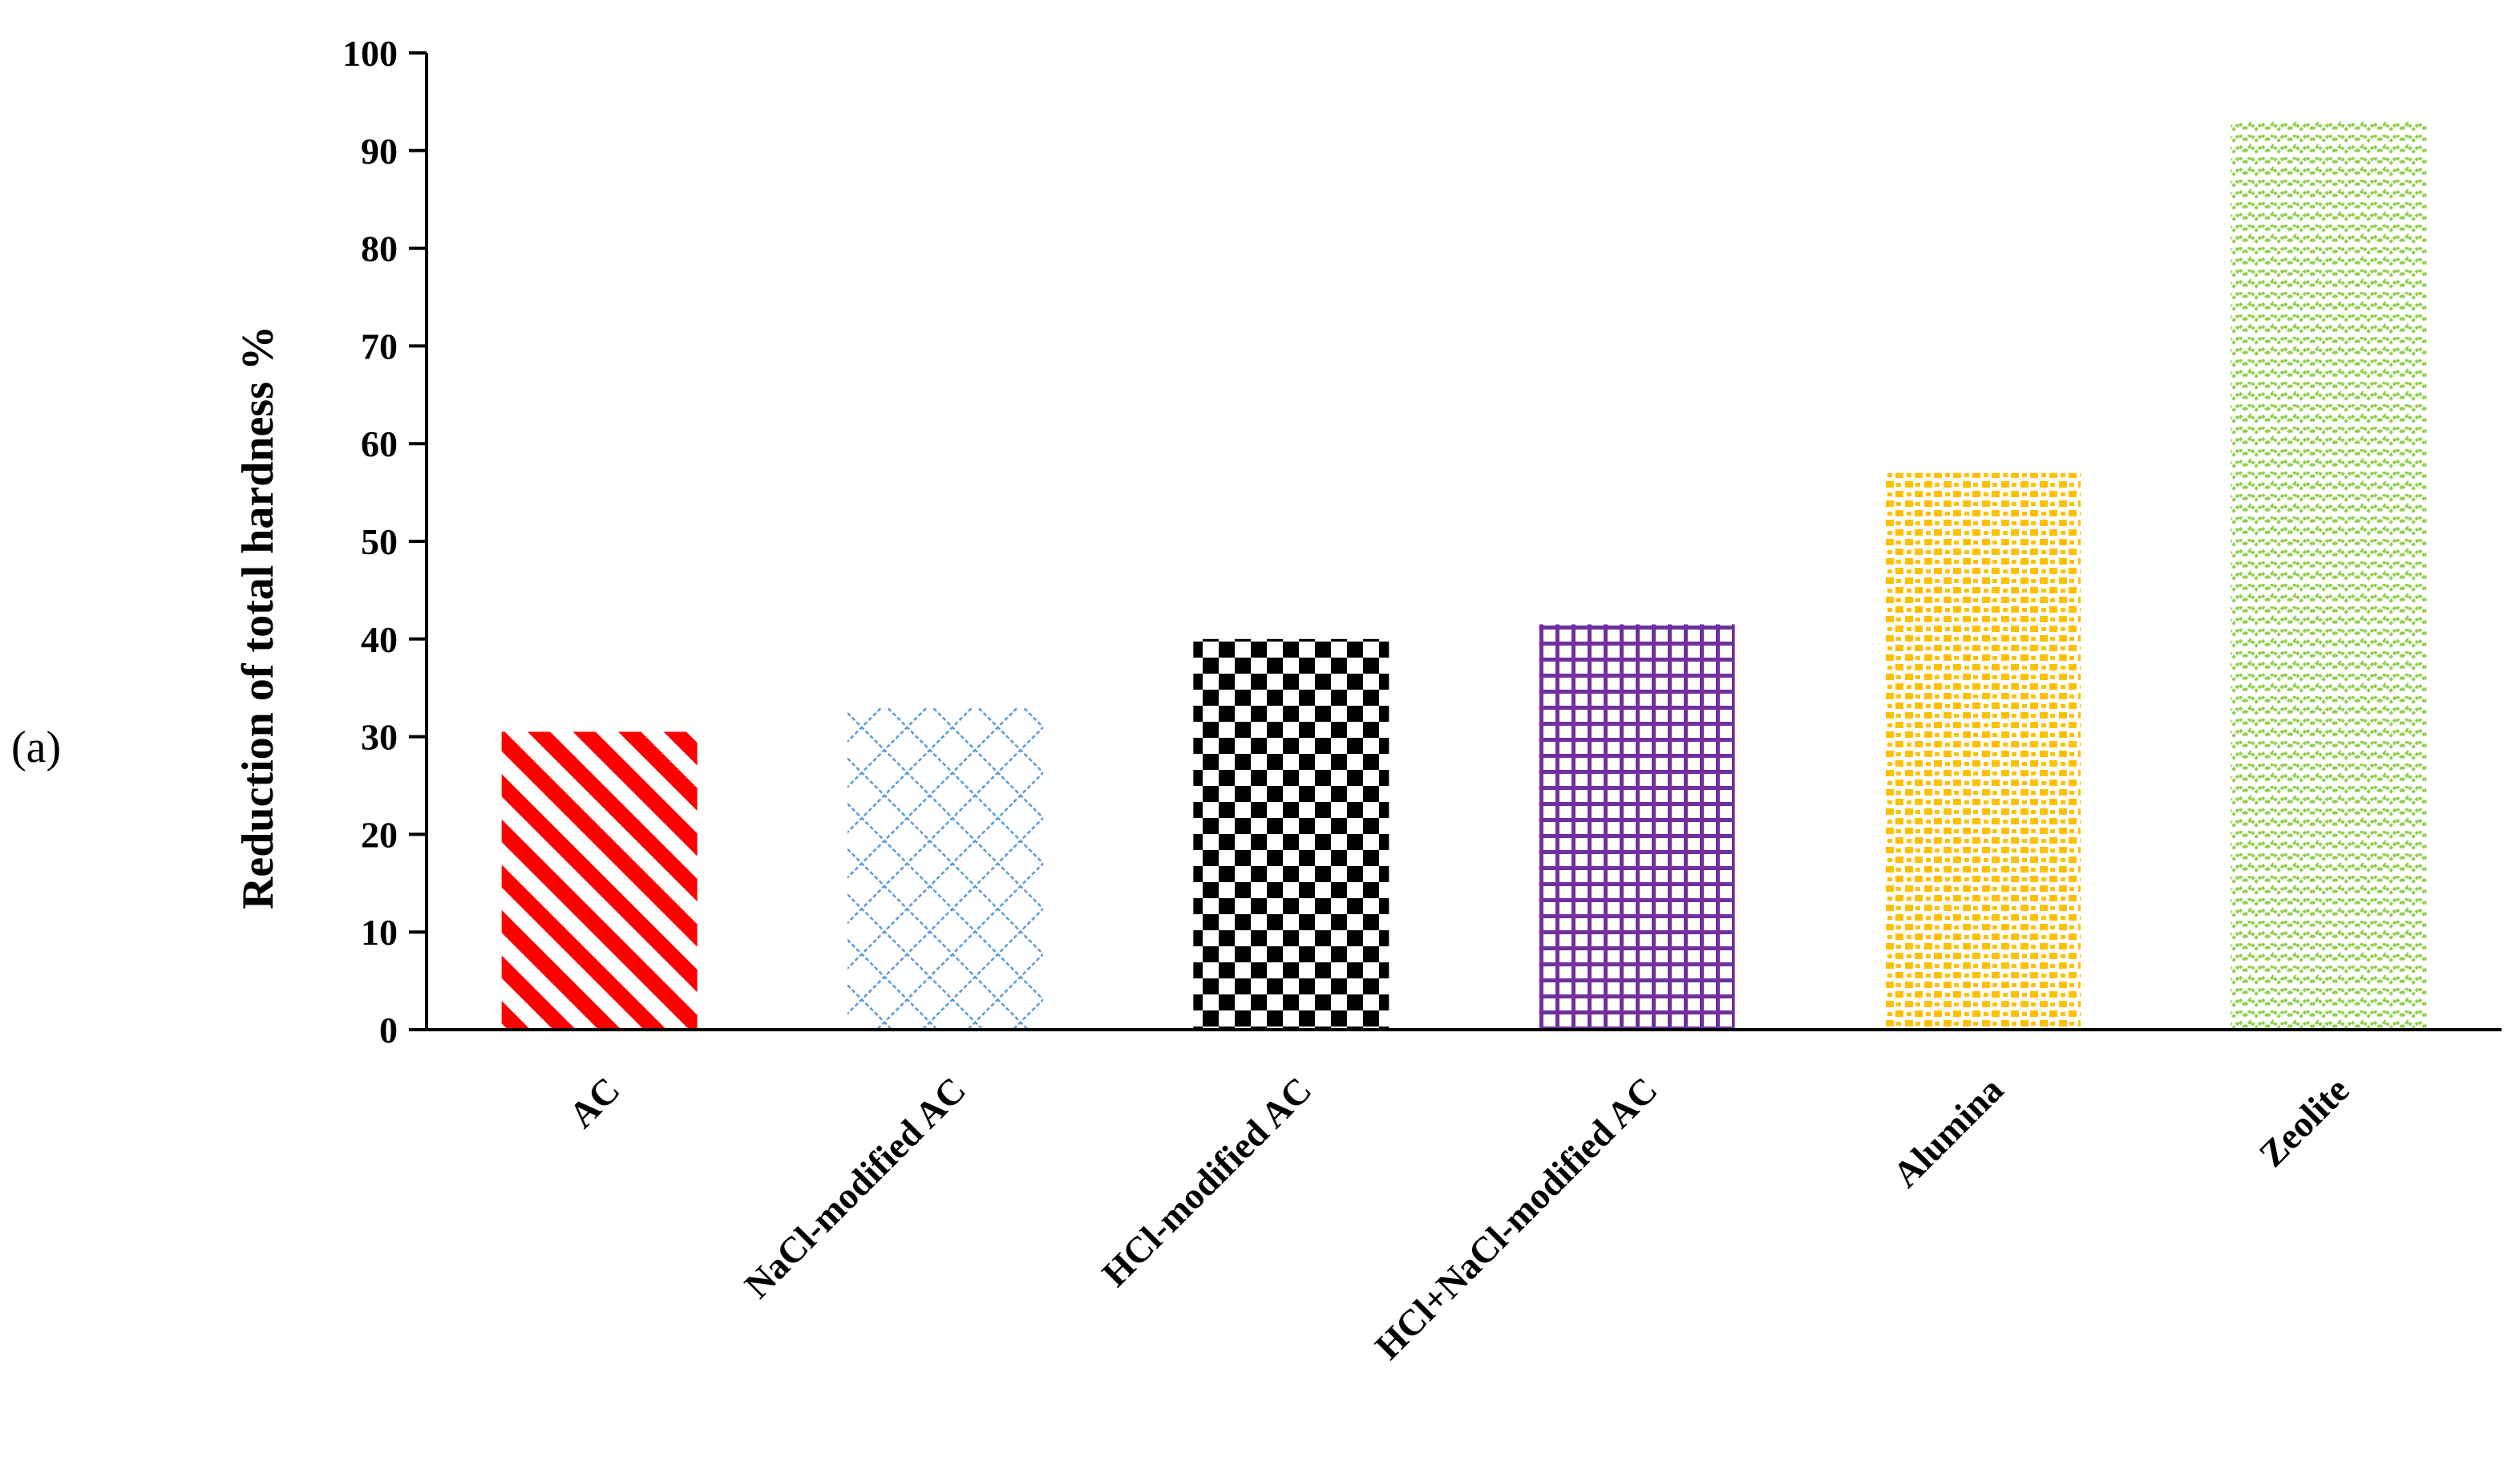 Image resolution: width=2520 pixels, height=1478 pixels. What do you see at coordinates (379, 443) in the screenshot?
I see `y-tick-label: 60` at bounding box center [379, 443].